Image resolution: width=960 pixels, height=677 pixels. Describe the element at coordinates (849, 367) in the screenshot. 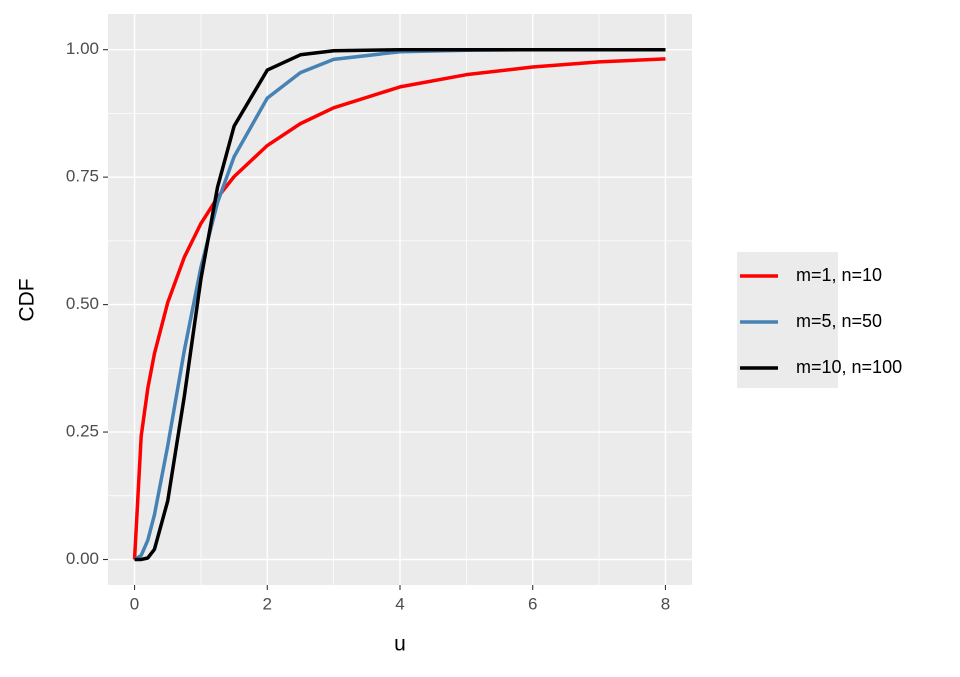

I see `legend-label: m=10, n=100` at that location.